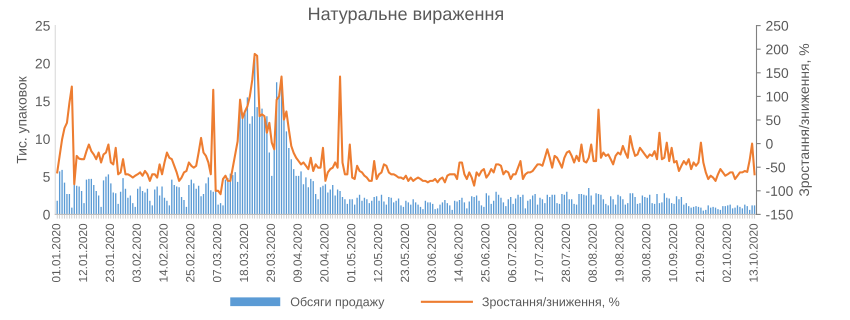 Image resolution: width=850 pixels, height=320 pixels. What do you see at coordinates (566, 253) in the screenshot?
I see `x-tick-label: 28.07.2020` at bounding box center [566, 253].